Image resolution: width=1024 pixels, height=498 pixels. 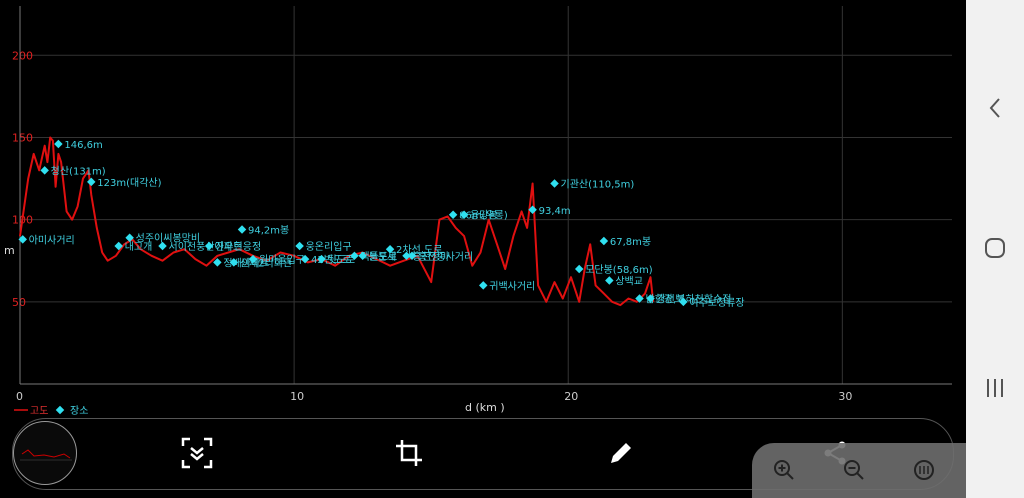 I want to click on y-tick-label: 50, so click(x=19, y=302).